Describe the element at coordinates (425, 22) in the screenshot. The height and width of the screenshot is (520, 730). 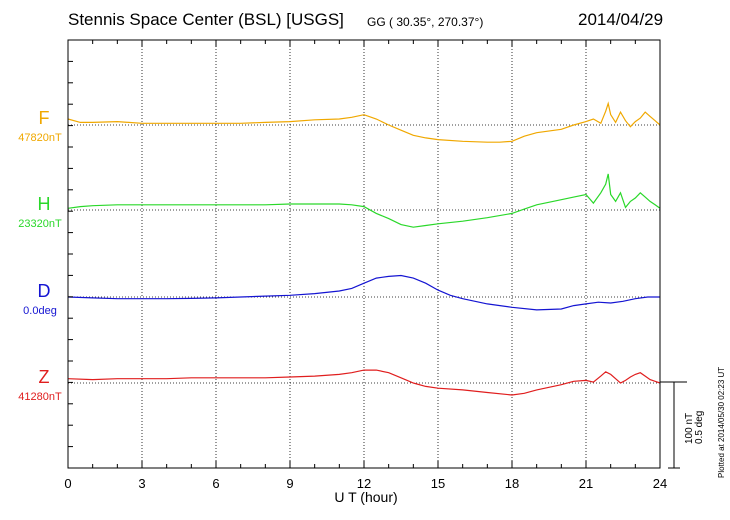
I see `station-coords: GG ( 30.35°, 270.37°)` at that location.